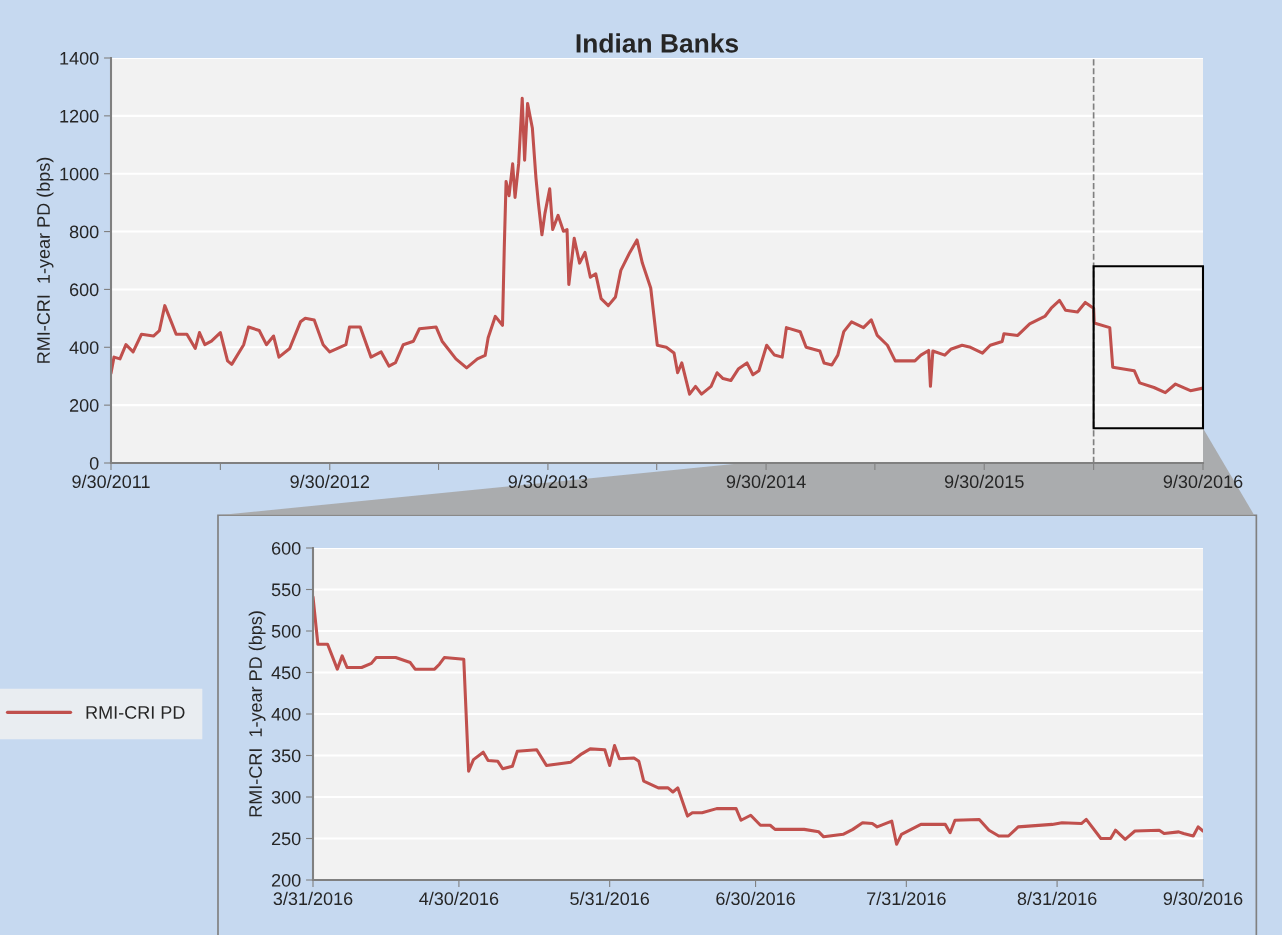 The width and height of the screenshot is (1282, 935). What do you see at coordinates (1057, 898) in the screenshot?
I see `x-tick-label: 8/31/2016` at bounding box center [1057, 898].